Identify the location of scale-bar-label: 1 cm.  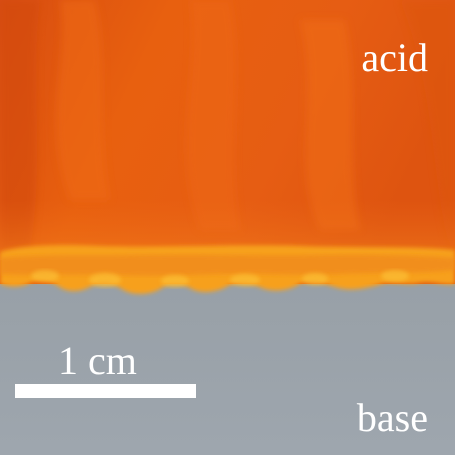
(97, 360).